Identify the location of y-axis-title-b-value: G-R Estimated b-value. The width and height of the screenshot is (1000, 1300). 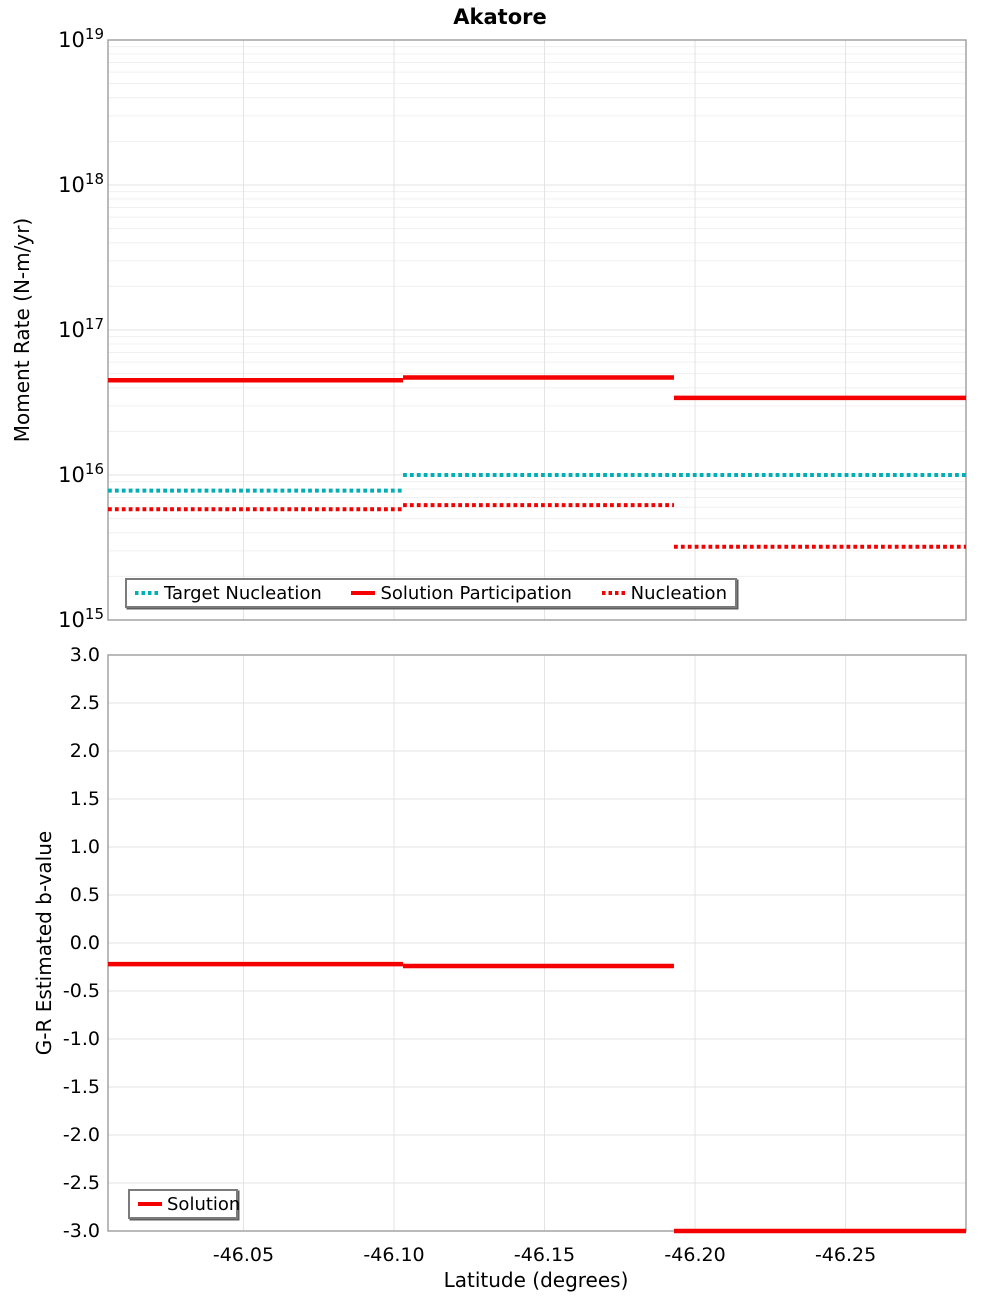
(44, 943).